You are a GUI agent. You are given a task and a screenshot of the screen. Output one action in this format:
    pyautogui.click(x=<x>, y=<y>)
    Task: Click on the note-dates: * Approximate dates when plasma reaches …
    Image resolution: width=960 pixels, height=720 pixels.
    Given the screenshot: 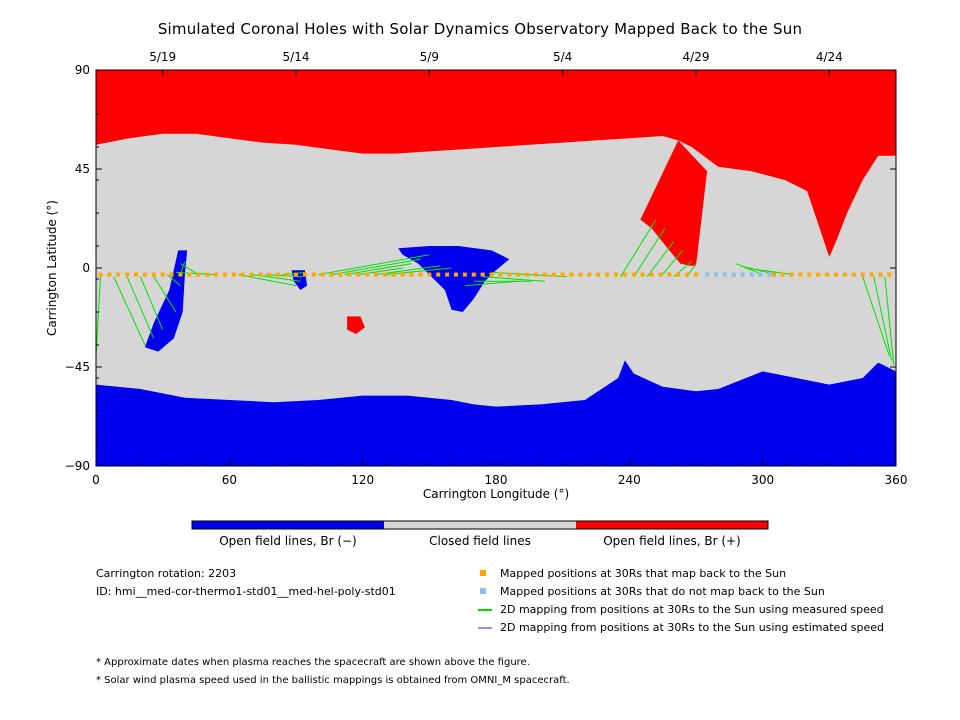 What is the action you would take?
    pyautogui.click(x=313, y=662)
    